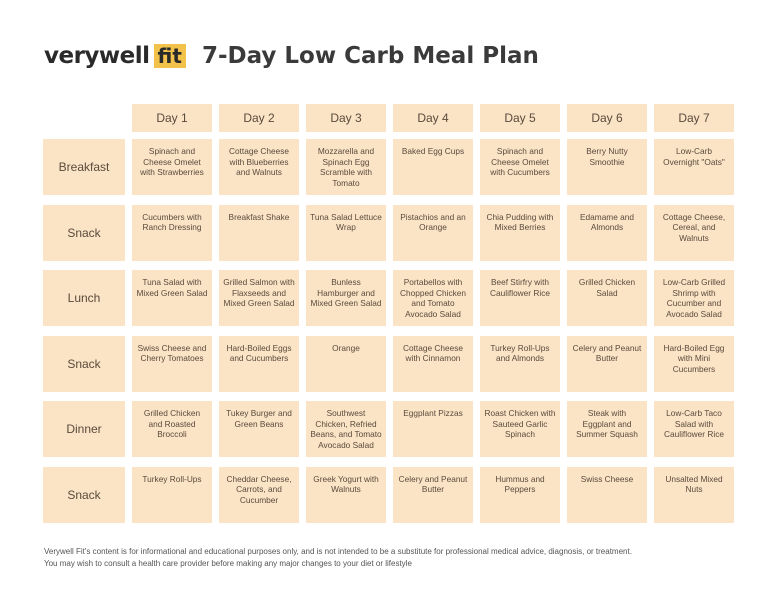  I want to click on meal-cell: Greek Yogurt with Walnuts, so click(346, 494).